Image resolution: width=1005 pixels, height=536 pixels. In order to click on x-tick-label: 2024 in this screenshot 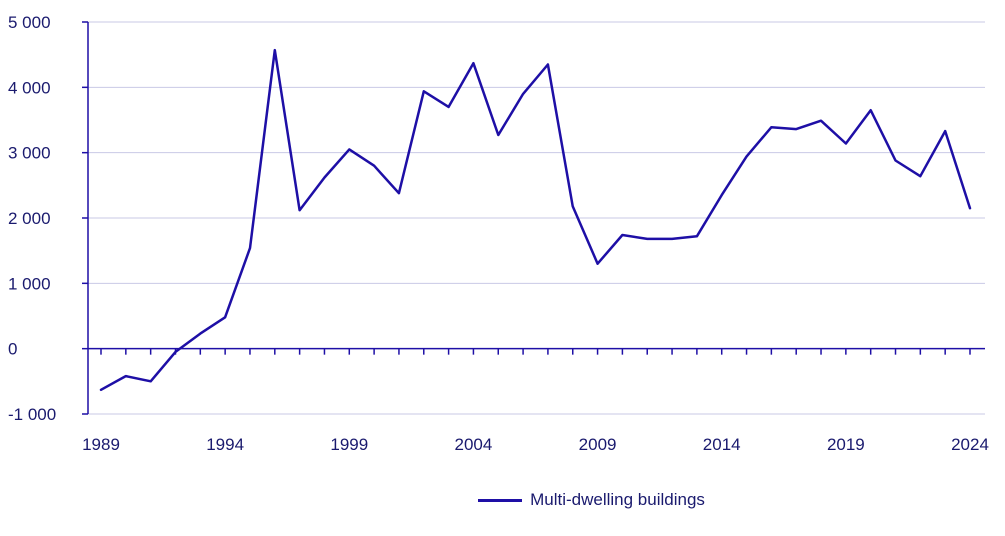, I will do `click(970, 444)`.